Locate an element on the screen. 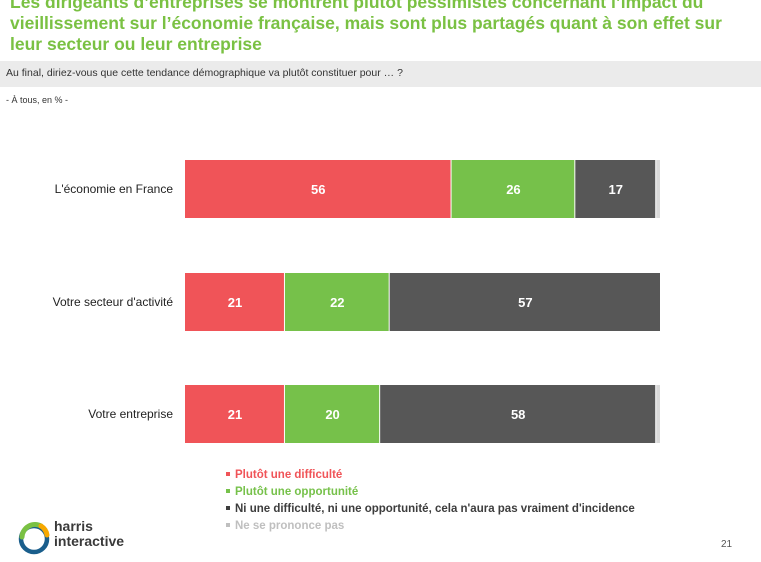  data-label: 22 is located at coordinates (337, 302).